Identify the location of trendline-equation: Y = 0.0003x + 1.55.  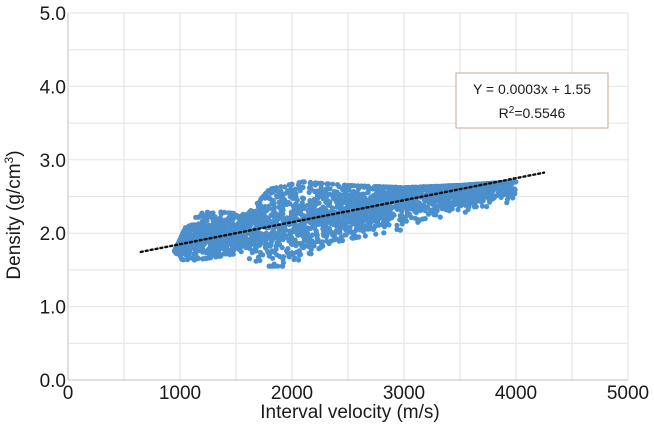
(532, 89).